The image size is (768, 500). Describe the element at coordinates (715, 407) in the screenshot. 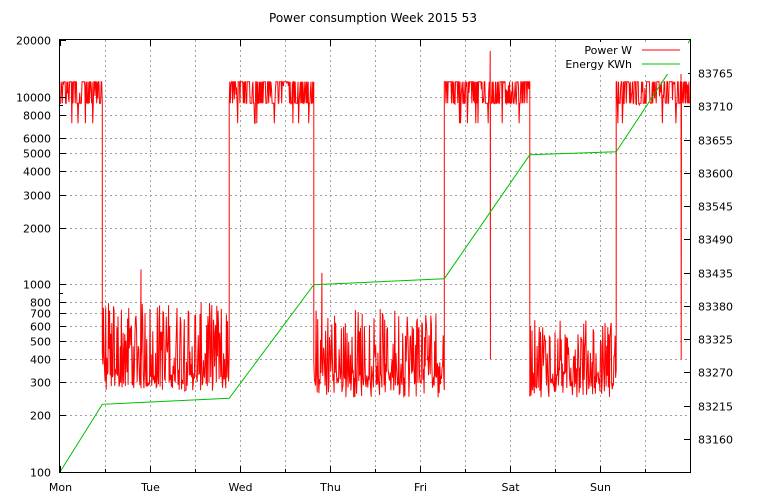

I see `y-right-tick-label: 83215` at that location.